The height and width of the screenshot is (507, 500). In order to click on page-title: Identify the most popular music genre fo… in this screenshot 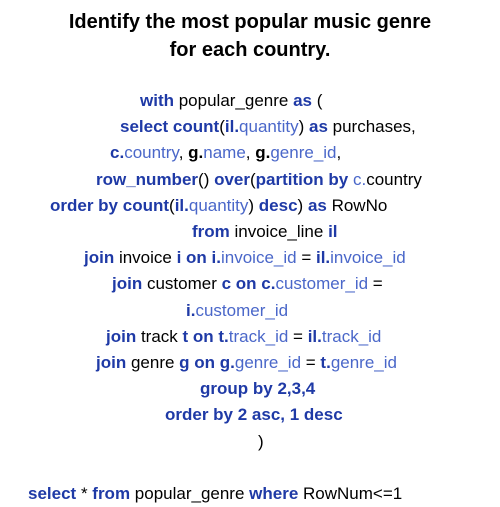, I will do `click(250, 36)`.